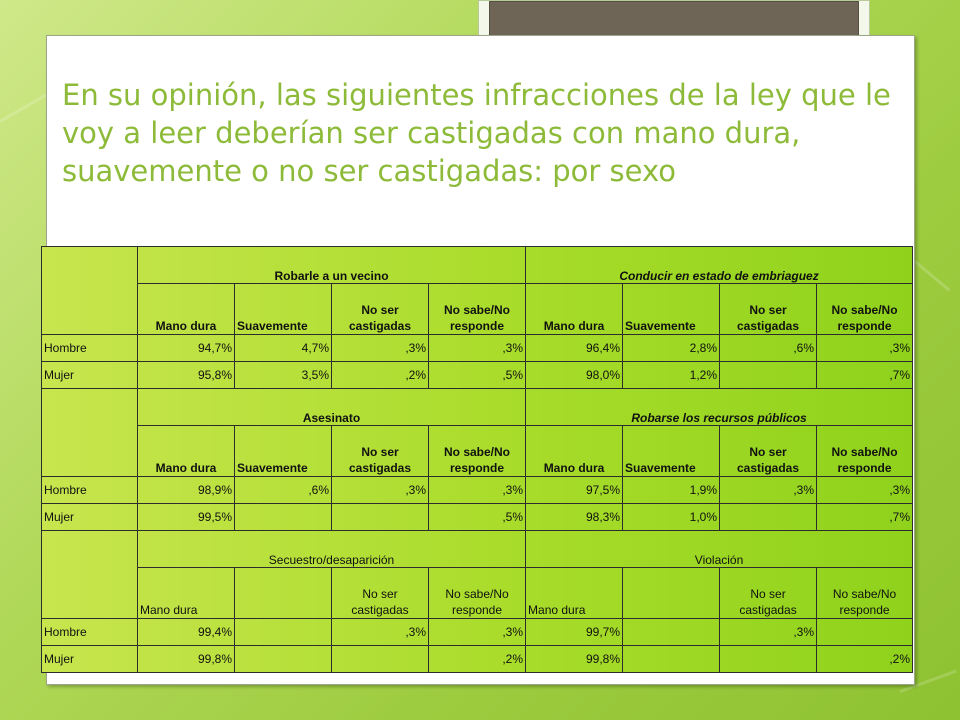  What do you see at coordinates (719, 407) in the screenshot?
I see `group-header: Robarse los recursos públicos` at bounding box center [719, 407].